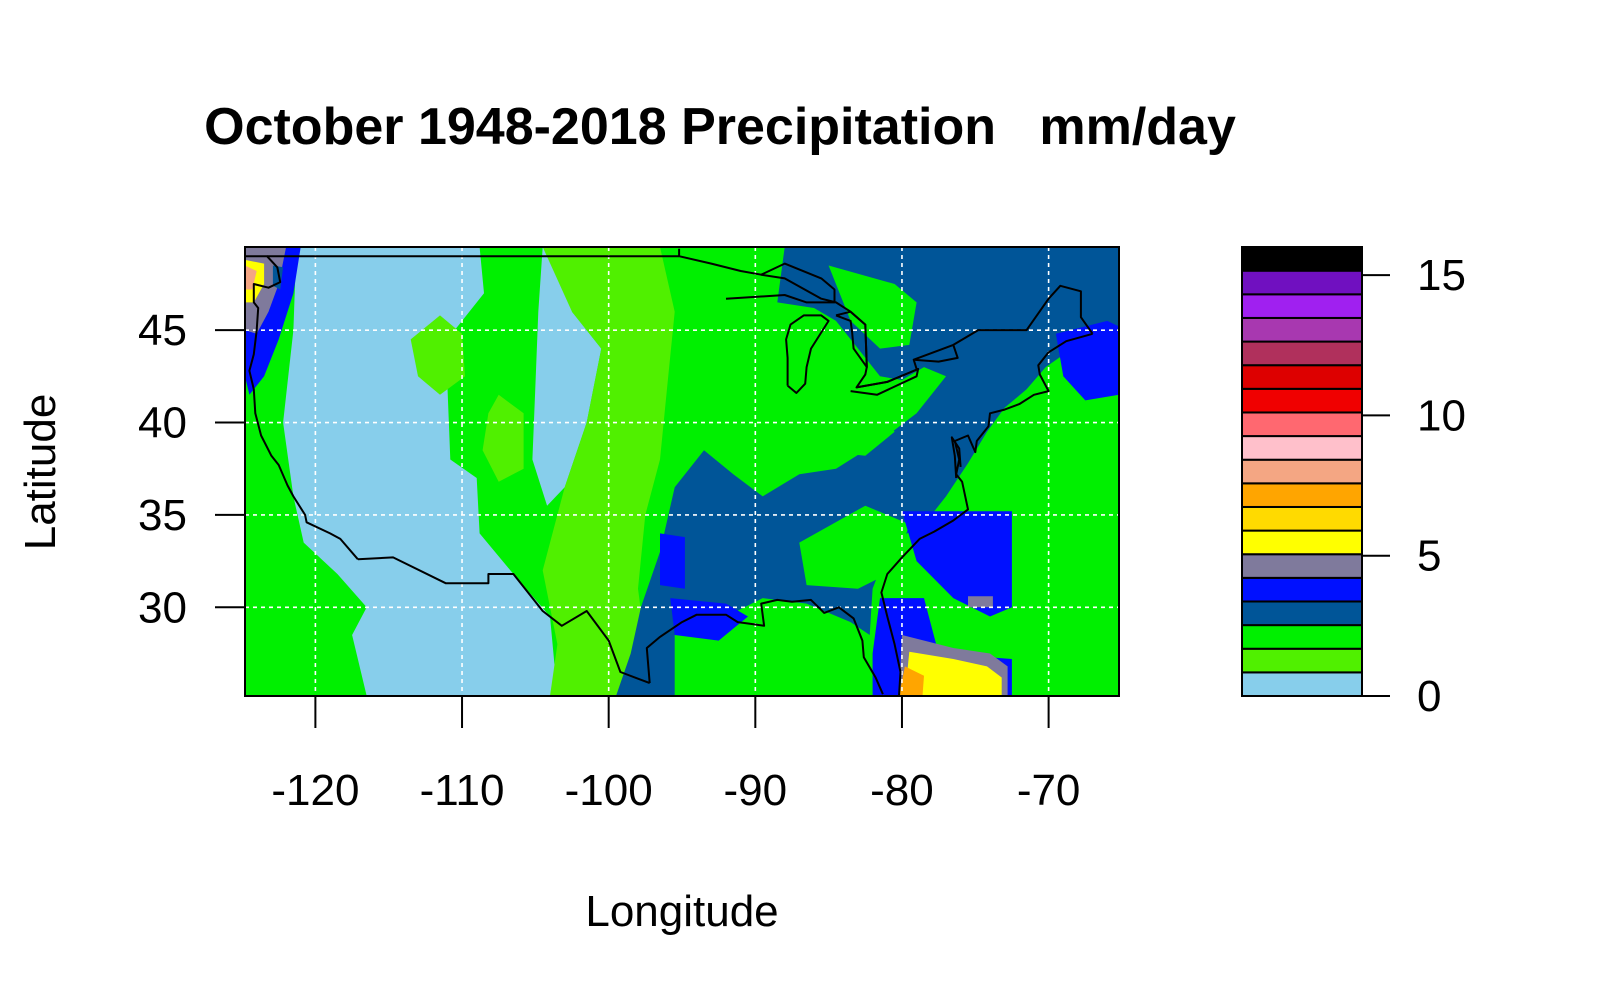 The image size is (1600, 1000). I want to click on x-tick-label: -110, so click(462, 790).